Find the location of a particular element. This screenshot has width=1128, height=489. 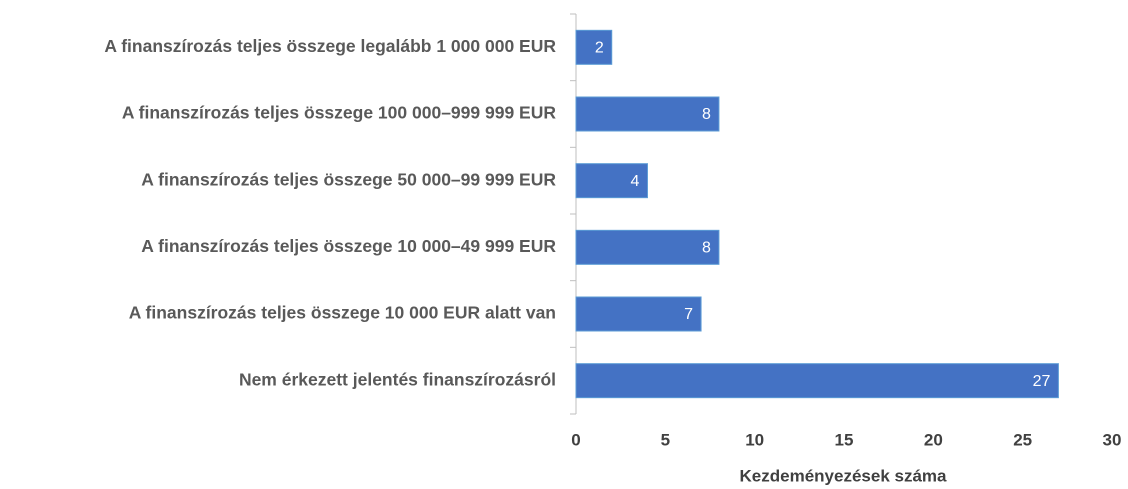

x-tick-label: 0 is located at coordinates (575, 439).